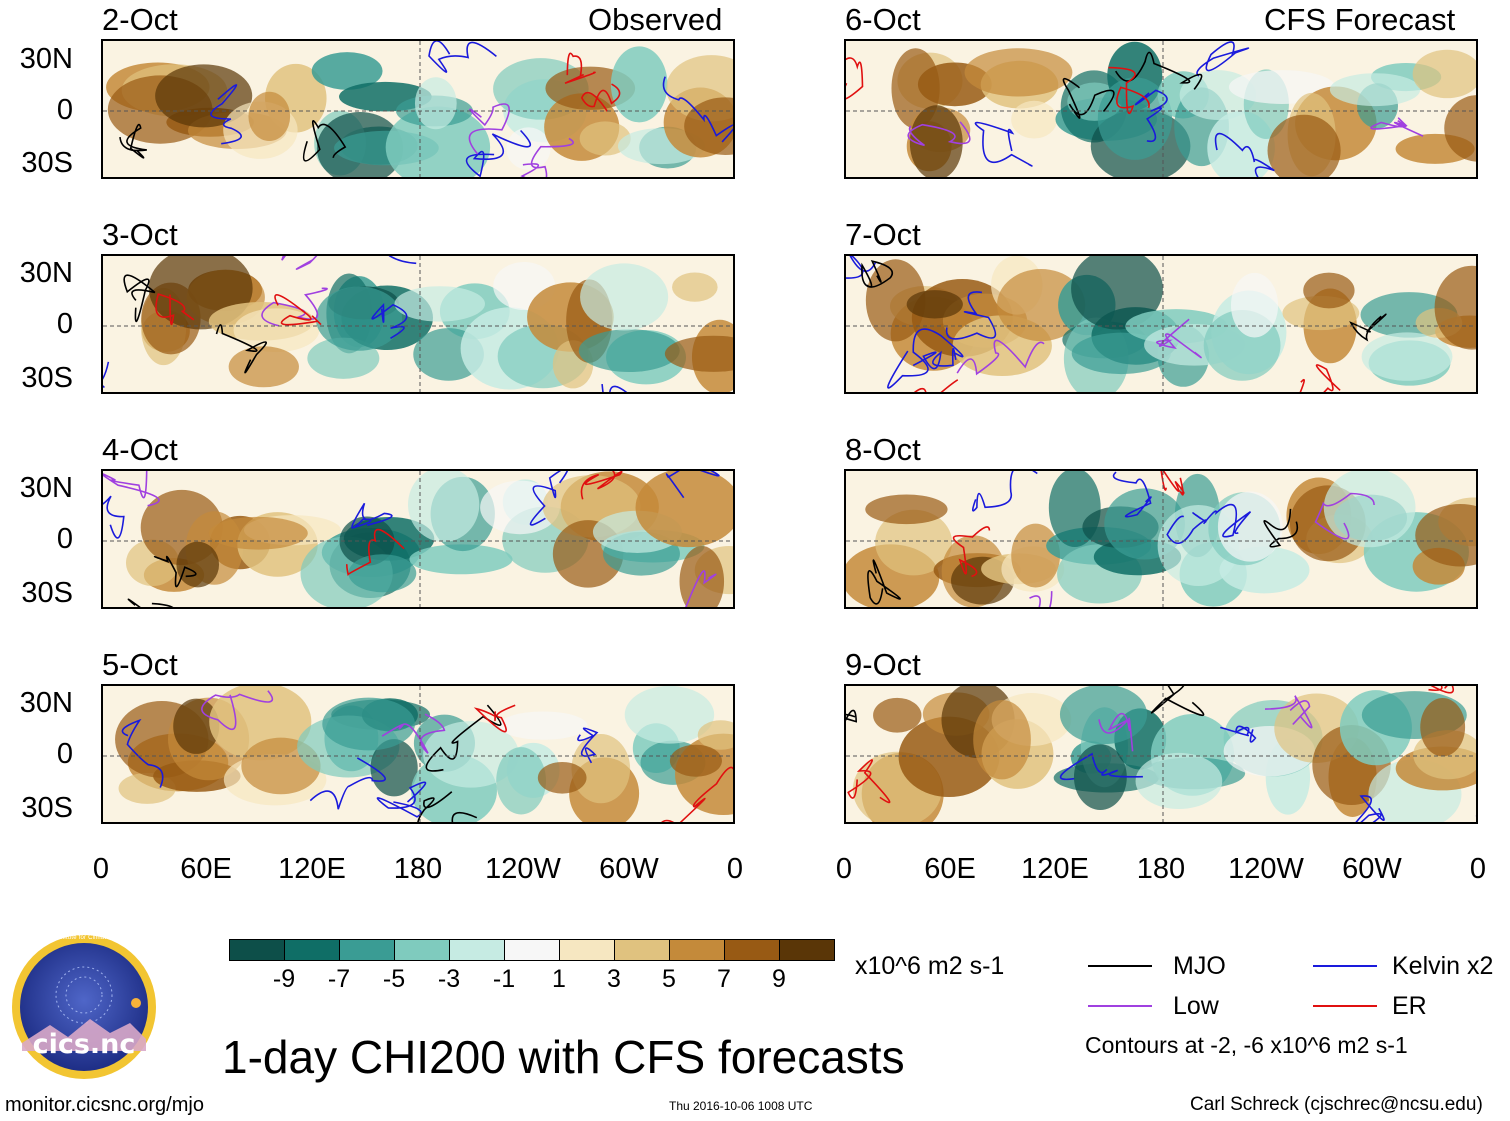 This screenshot has height=1121, width=1510. What do you see at coordinates (504, 979) in the screenshot?
I see `colorbar-tick-label: -1` at bounding box center [504, 979].